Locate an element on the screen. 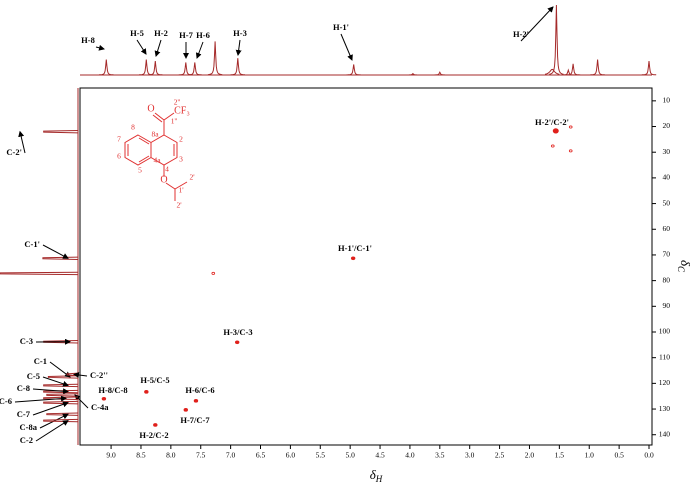 The width and height of the screenshot is (700, 502). y-tick-label: 90 is located at coordinates (667, 305).